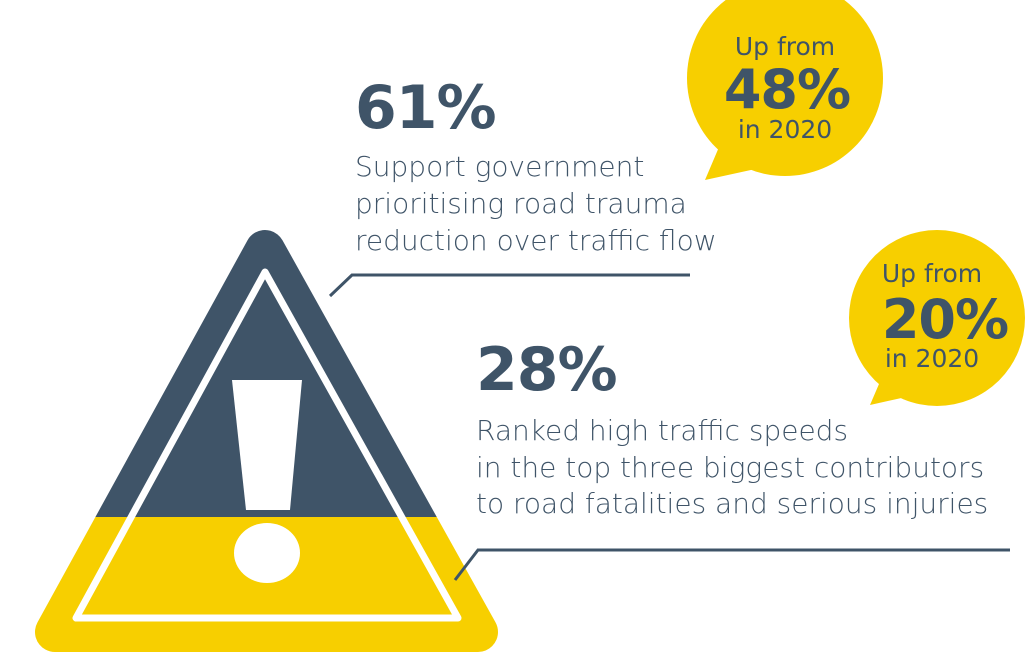 The image size is (1029, 662). I want to click on speech-bubble: Up from 48% in 2020, so click(785, 90).